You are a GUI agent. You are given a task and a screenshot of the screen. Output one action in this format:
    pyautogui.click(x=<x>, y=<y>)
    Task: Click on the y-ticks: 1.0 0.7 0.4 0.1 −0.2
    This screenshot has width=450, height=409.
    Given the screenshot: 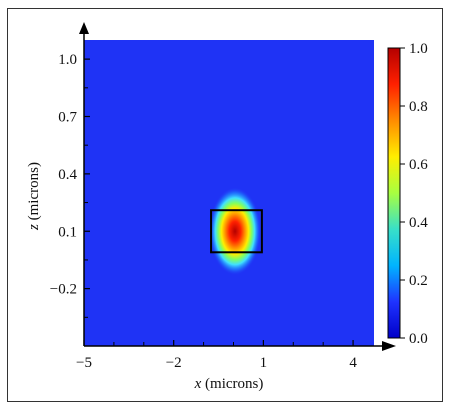 What is the action you would take?
    pyautogui.click(x=70, y=185)
    